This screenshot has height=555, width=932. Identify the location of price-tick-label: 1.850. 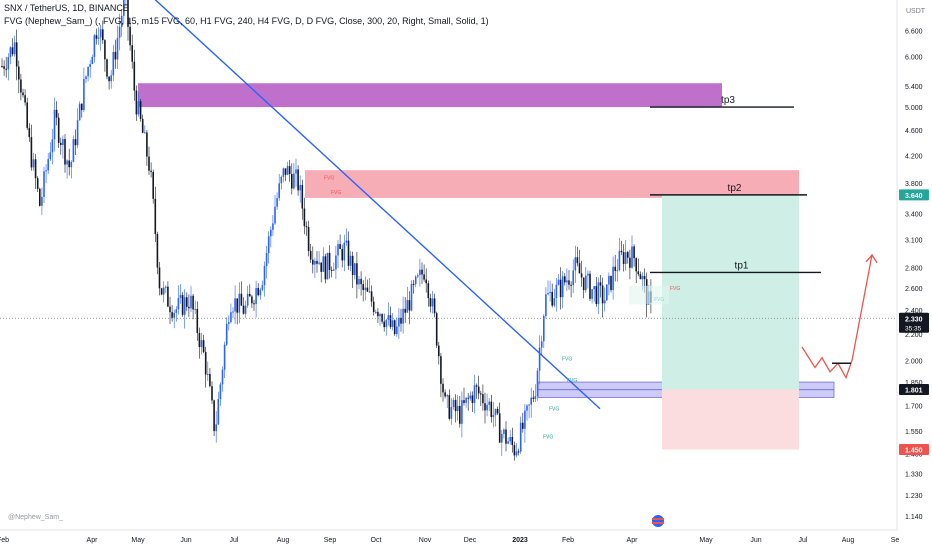
(914, 383).